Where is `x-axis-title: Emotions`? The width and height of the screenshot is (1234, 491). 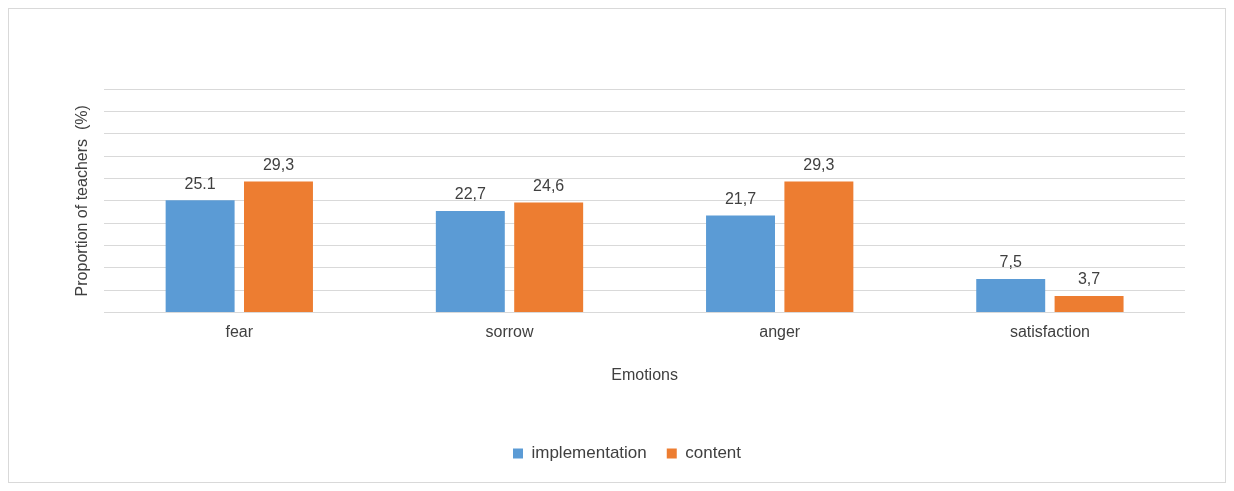 x-axis-title: Emotions is located at coordinates (644, 374).